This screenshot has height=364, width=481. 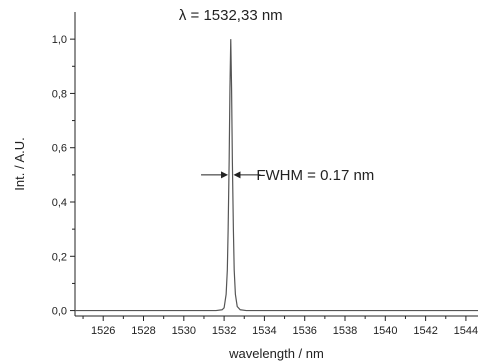 What do you see at coordinates (103, 331) in the screenshot?
I see `x-tick-label: 1526` at bounding box center [103, 331].